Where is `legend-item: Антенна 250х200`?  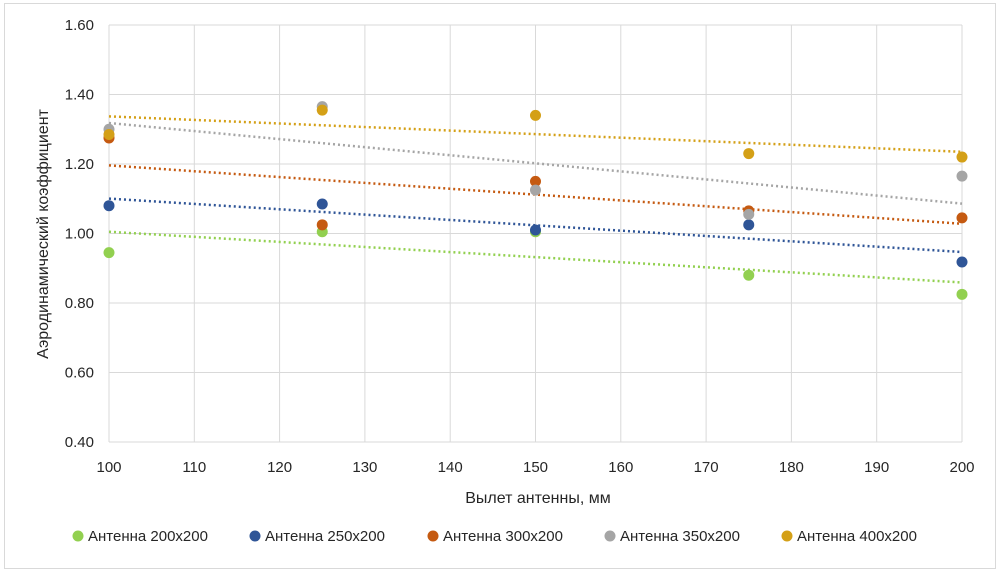 legend-item: Антенна 250х200 is located at coordinates (317, 536).